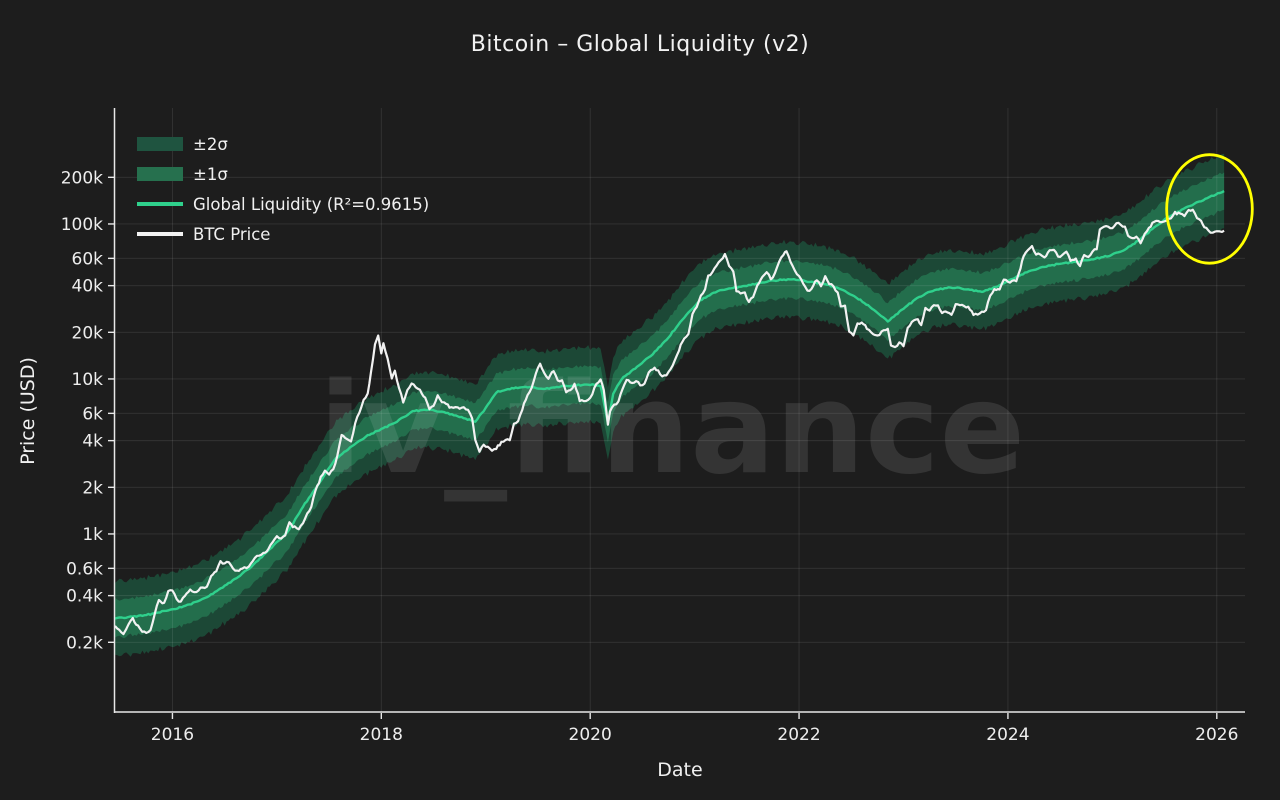 The image size is (1280, 800). What do you see at coordinates (84, 569) in the screenshot?
I see `svg-text: 0.6k` at bounding box center [84, 569].